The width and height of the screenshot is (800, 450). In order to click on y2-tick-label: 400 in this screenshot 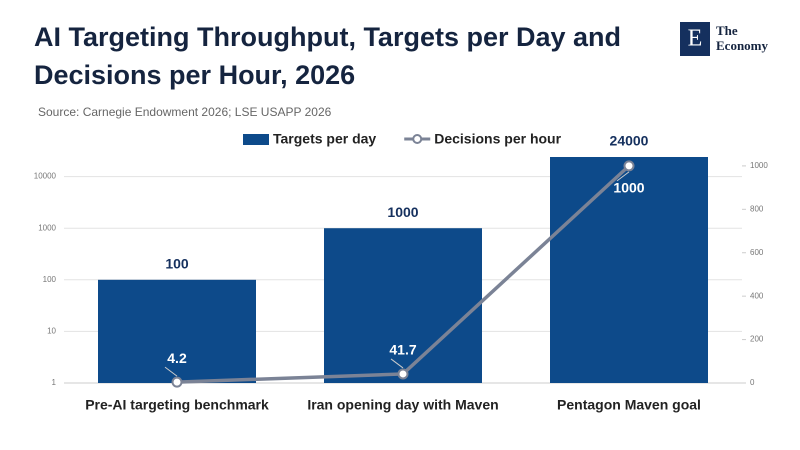, I will do `click(757, 295)`.